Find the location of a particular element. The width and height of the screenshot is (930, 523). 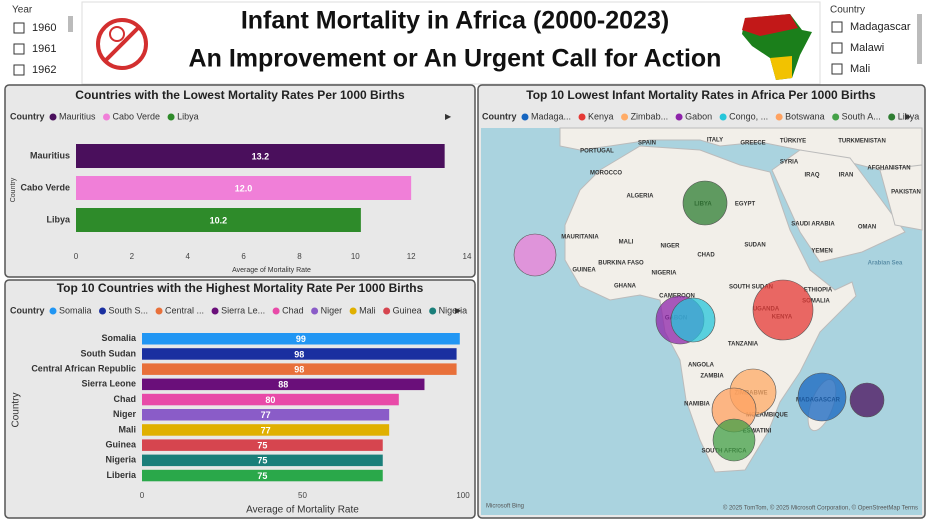

map-label: NIGERIA is located at coordinates (664, 274).